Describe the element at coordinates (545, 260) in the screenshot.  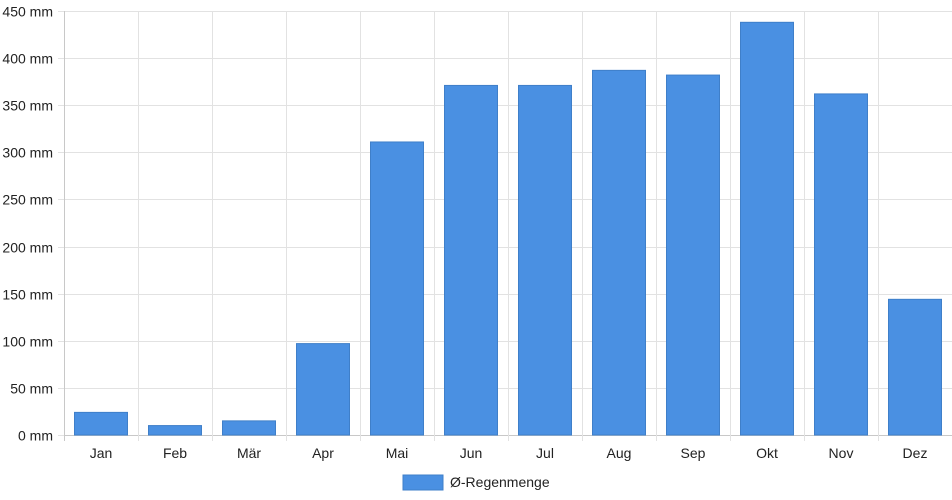
I see `bar-jul` at that location.